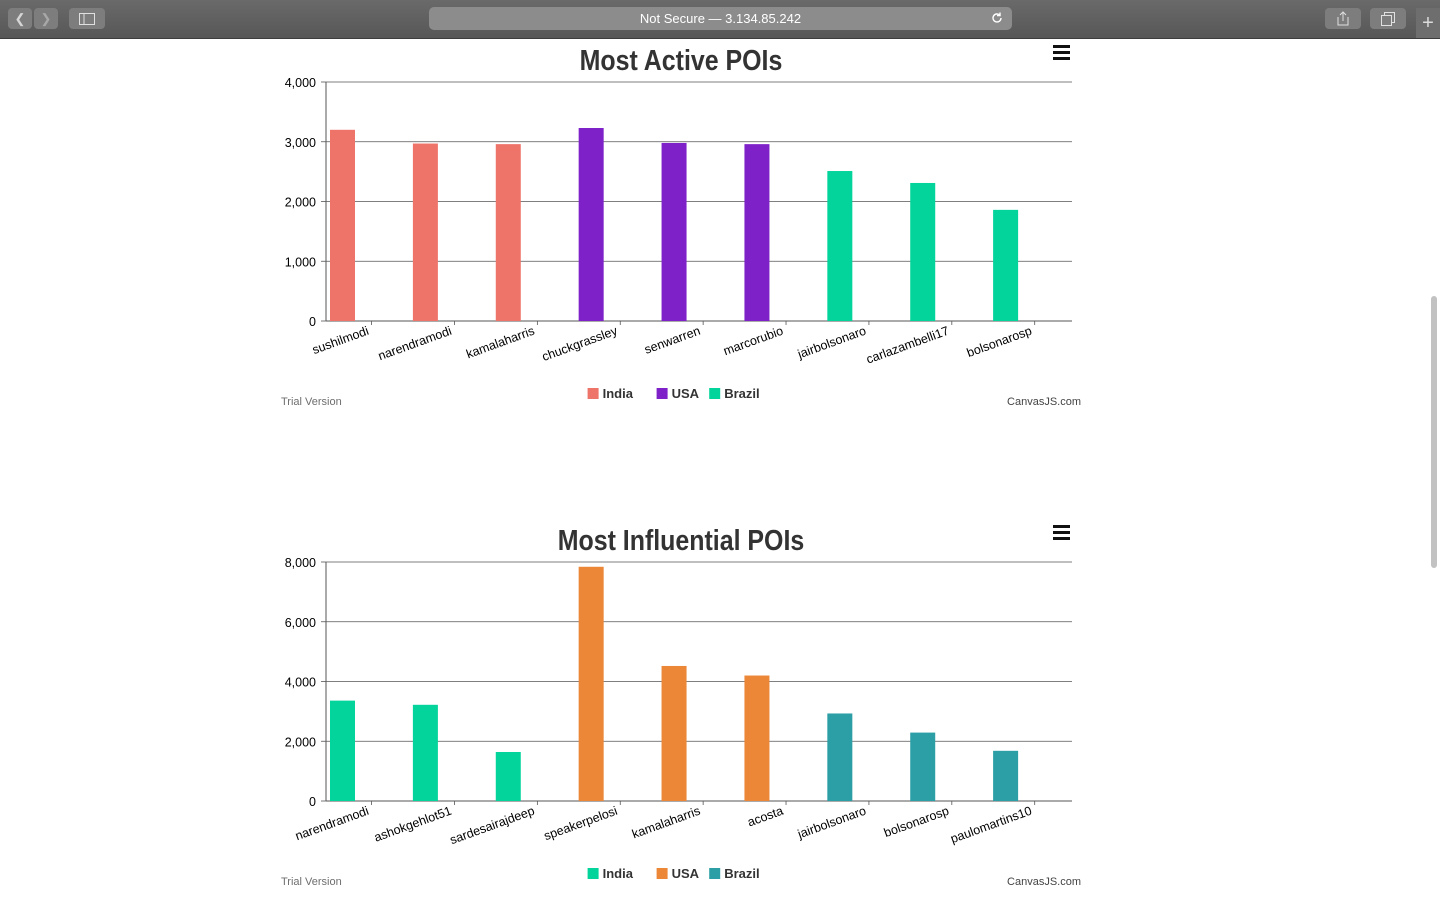 The width and height of the screenshot is (1440, 900). What do you see at coordinates (907, 345) in the screenshot?
I see `x-tick-label: carlazambelli17` at bounding box center [907, 345].